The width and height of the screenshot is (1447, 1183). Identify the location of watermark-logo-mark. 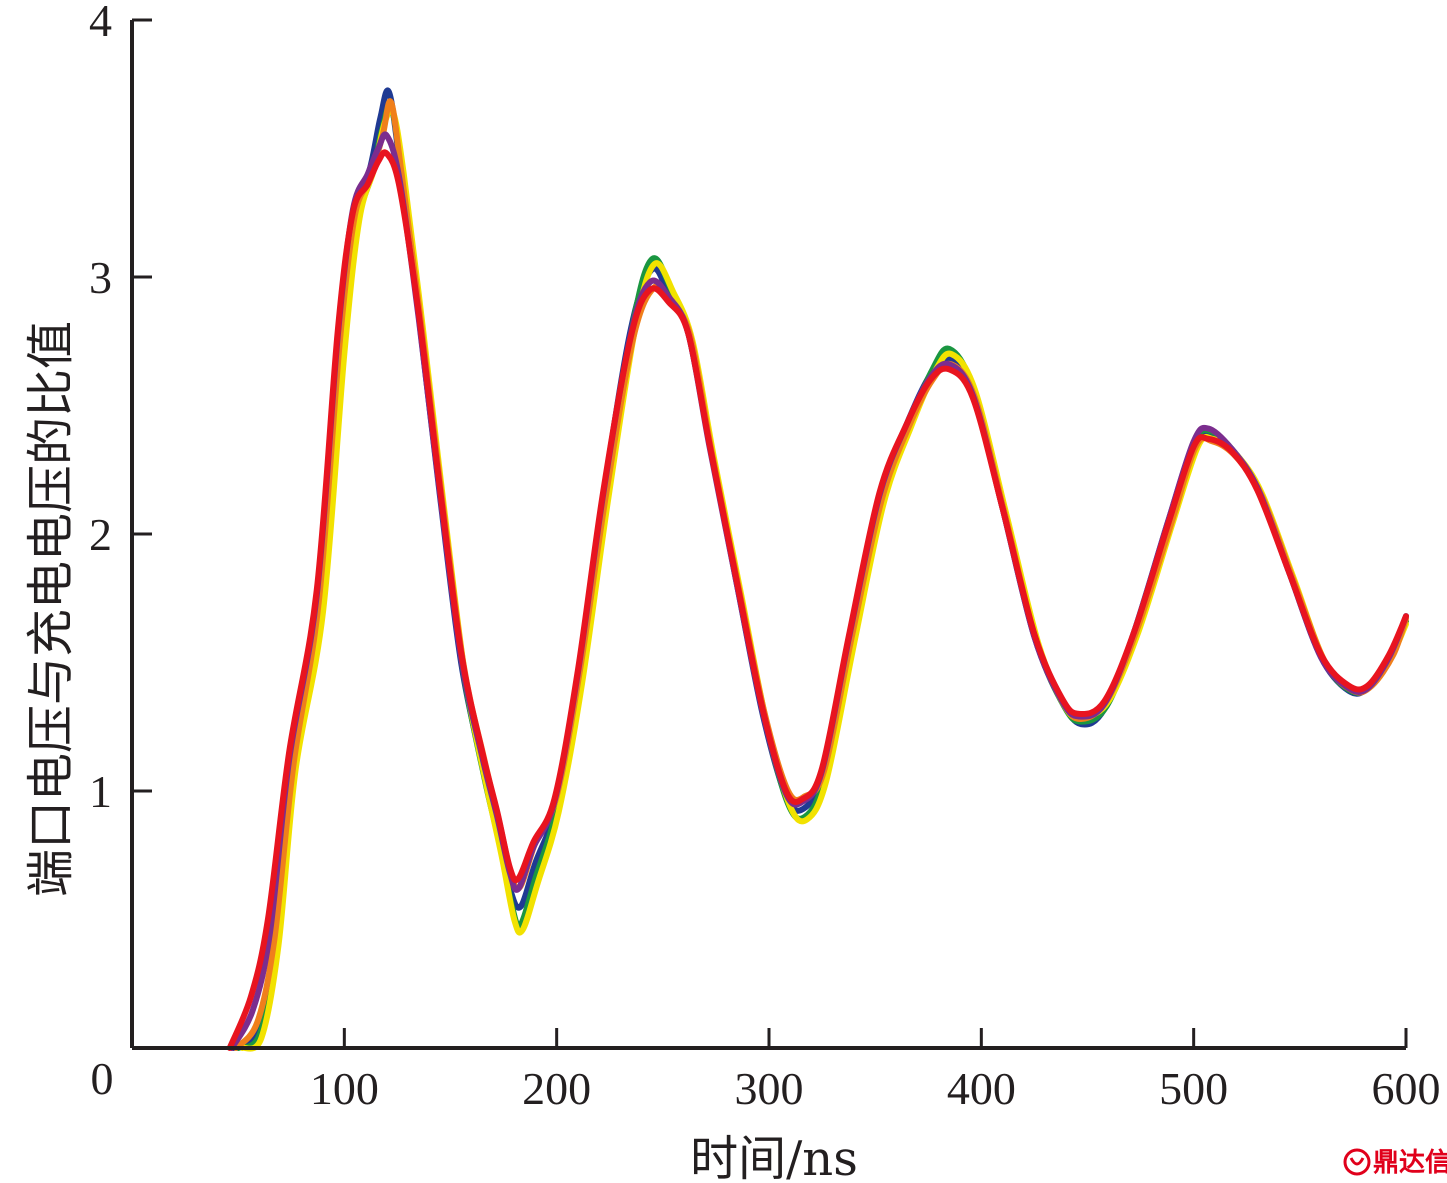
(1357, 1161).